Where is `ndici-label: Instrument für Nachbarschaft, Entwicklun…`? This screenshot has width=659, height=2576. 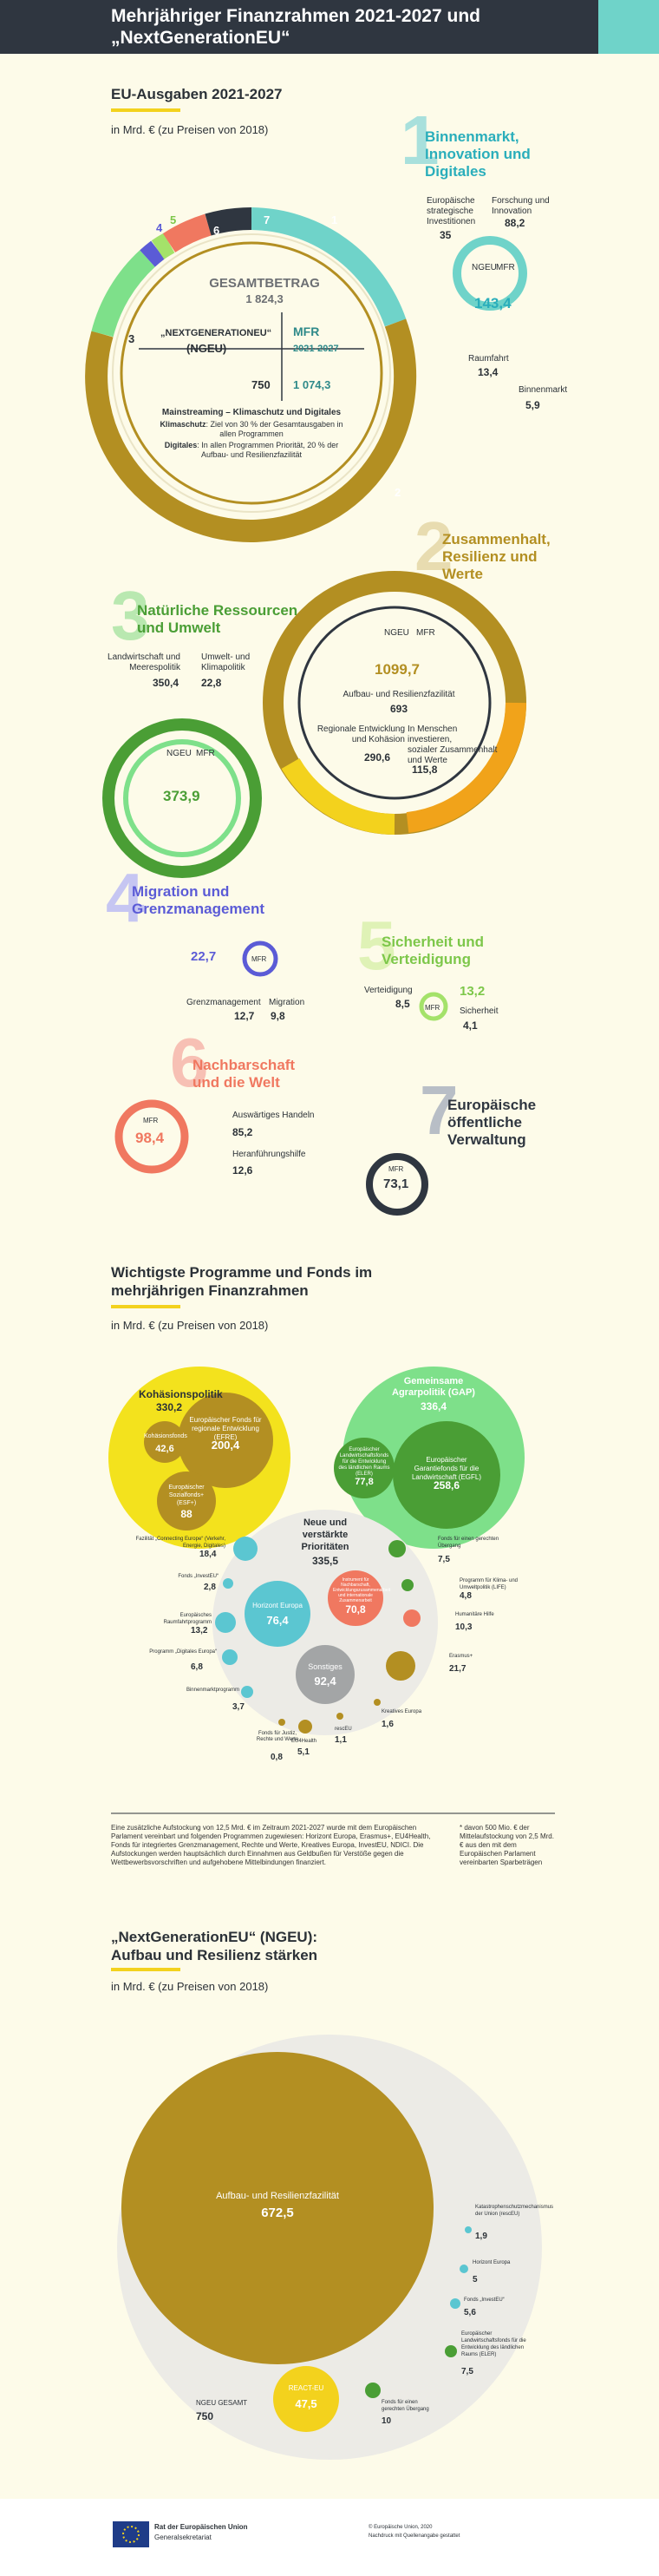
ndici-label: Instrument für Nachbarschaft, Entwicklun… is located at coordinates (362, 1590).